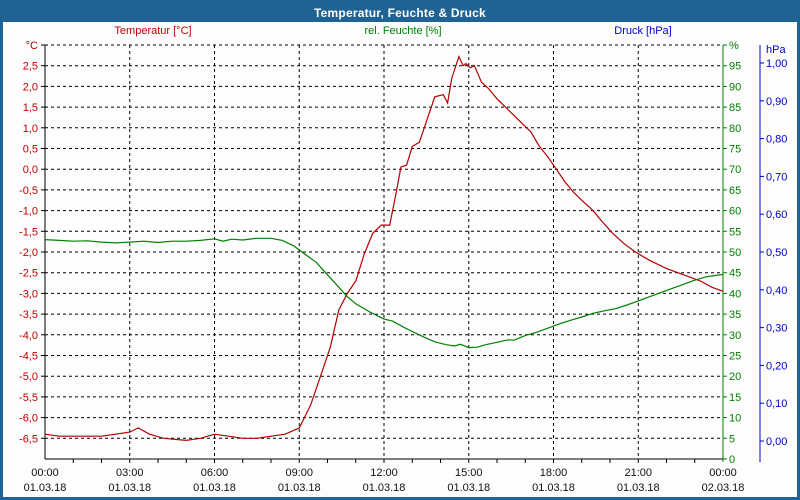 The height and width of the screenshot is (500, 800). Describe the element at coordinates (638, 473) in the screenshot. I see `x-time-label: 21:00` at that location.